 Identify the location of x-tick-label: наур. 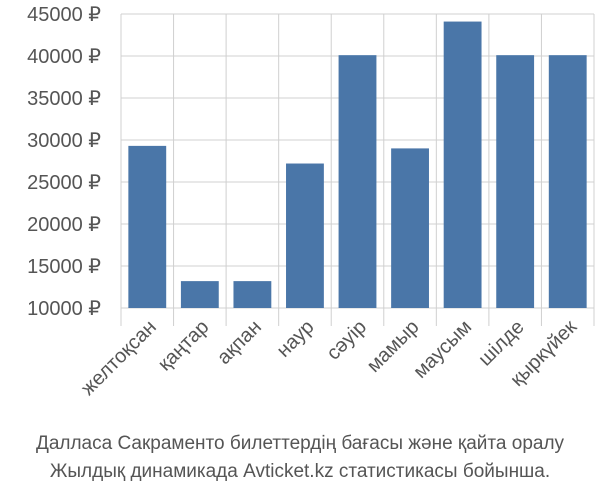
(296, 339).